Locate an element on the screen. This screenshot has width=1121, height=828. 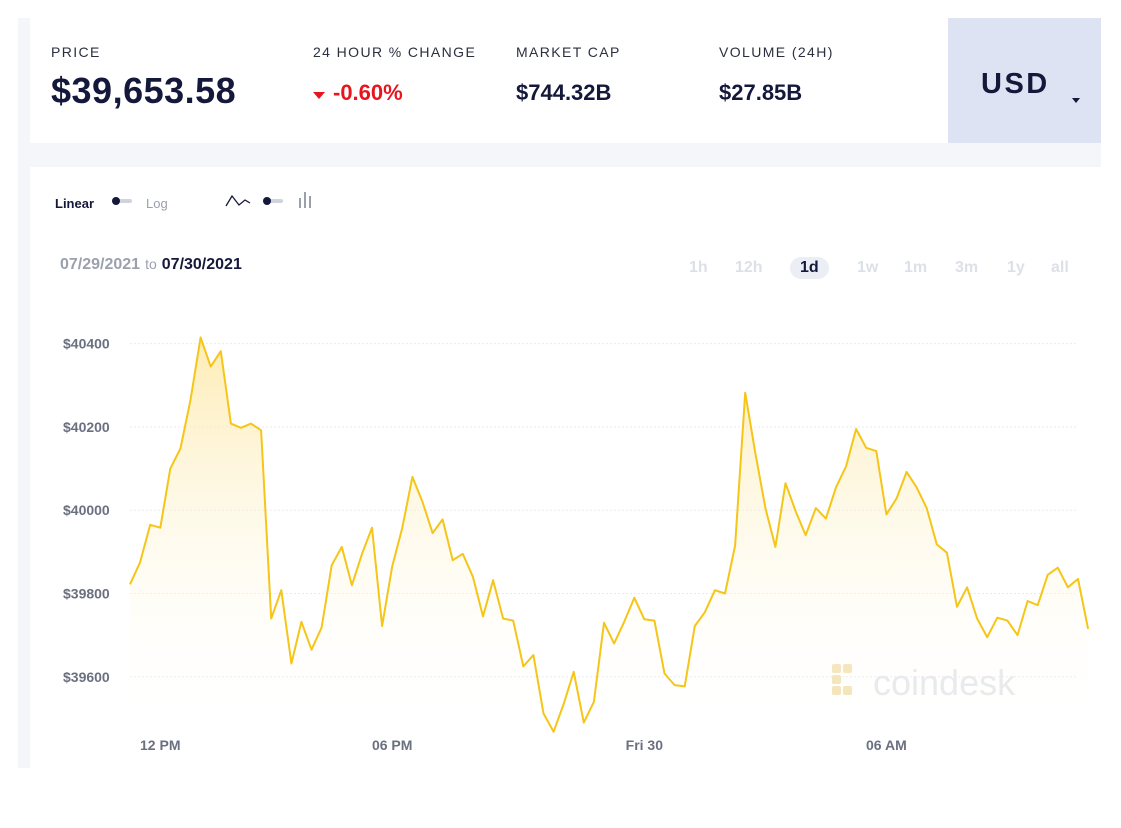
period-all: all is located at coordinates (1060, 267).